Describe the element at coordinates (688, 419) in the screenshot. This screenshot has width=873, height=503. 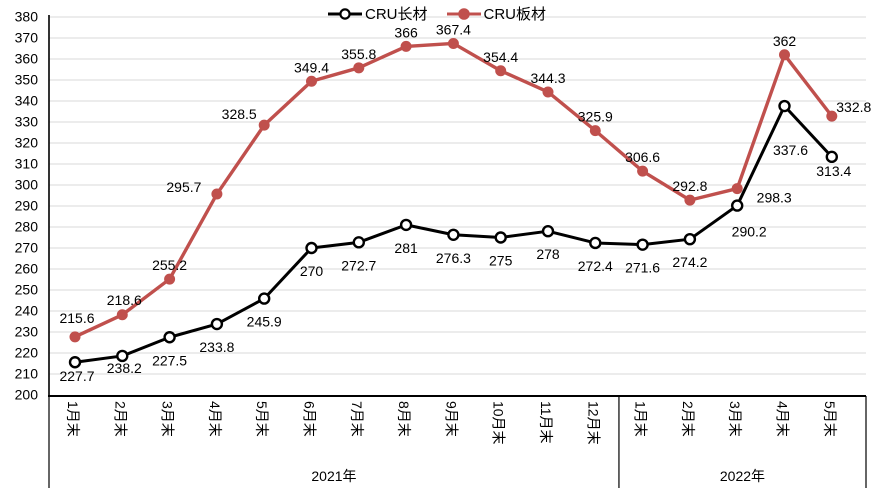
I see `x-axis-category-label: 2月末` at that location.